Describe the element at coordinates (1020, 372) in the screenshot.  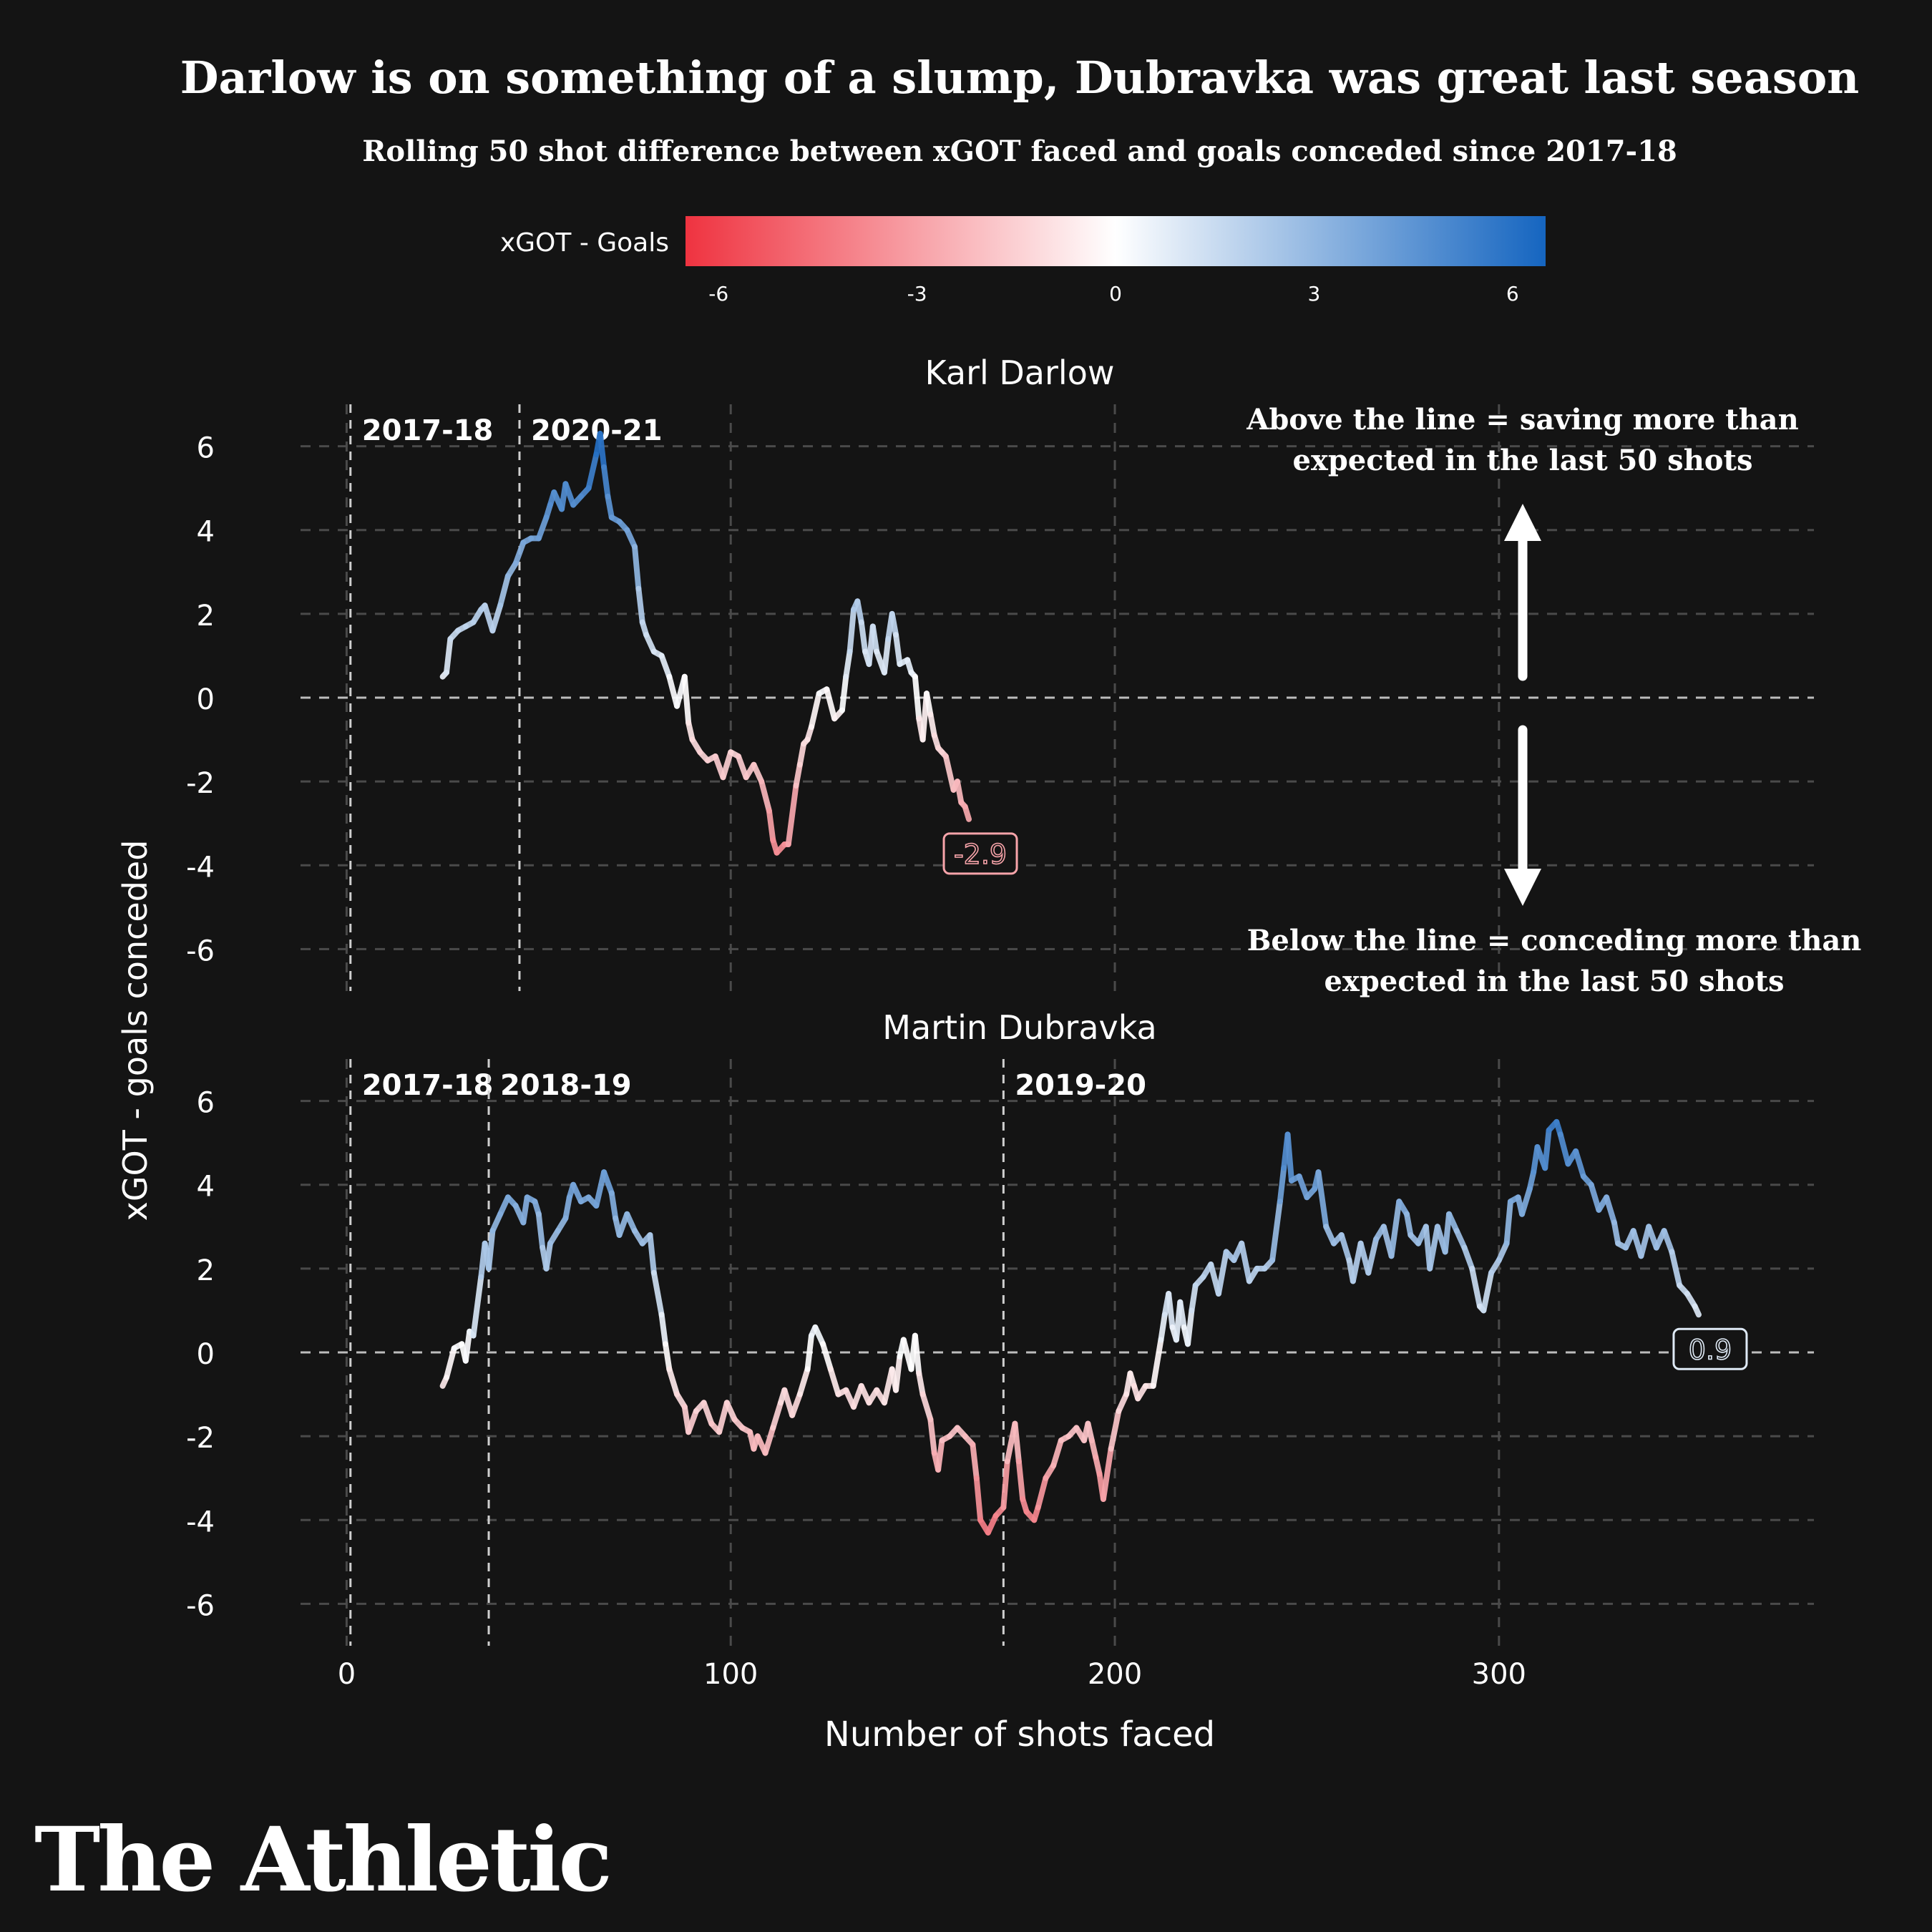
I see `panel-title: Karl Darlow` at that location.